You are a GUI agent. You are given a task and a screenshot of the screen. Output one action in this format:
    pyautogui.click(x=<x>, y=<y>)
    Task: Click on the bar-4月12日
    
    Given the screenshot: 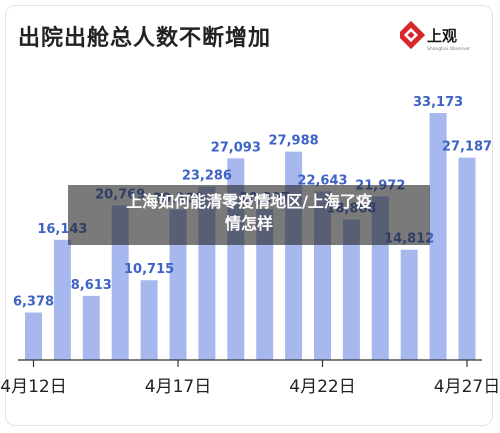 What is the action you would take?
    pyautogui.click(x=33, y=336)
    